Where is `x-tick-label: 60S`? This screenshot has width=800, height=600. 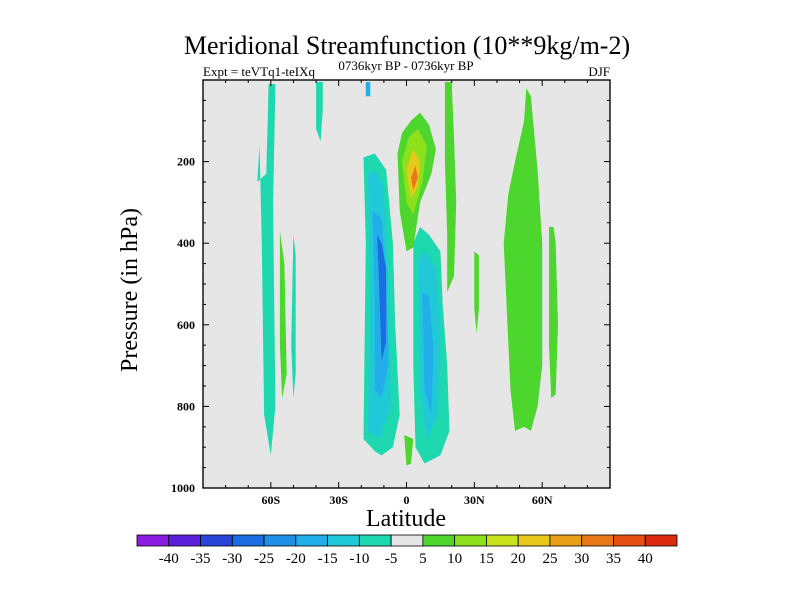
x-tick-label: 60S is located at coordinates (270, 500).